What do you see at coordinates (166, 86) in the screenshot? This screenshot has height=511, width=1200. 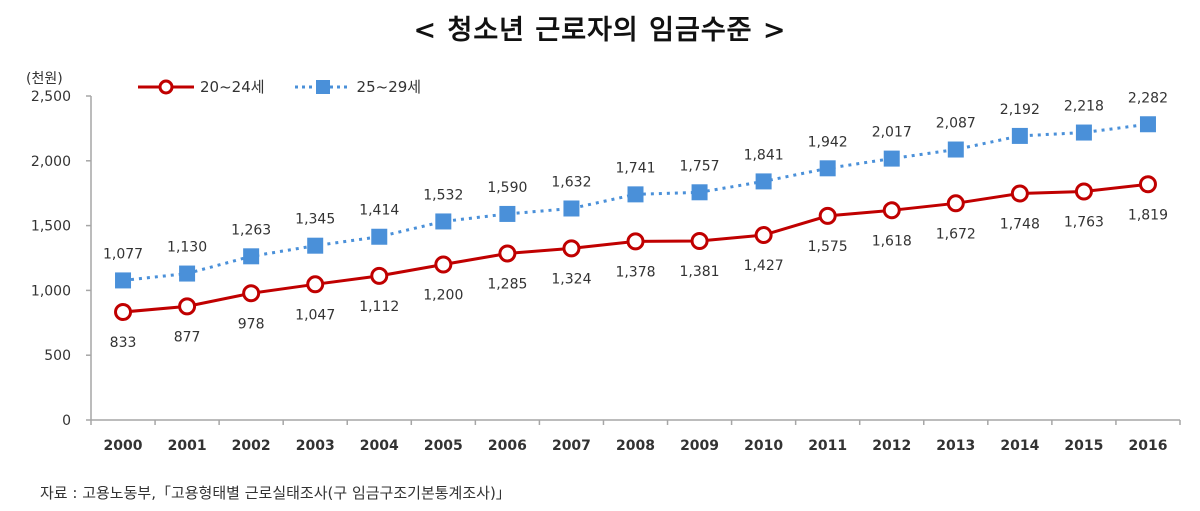 I see `legend-line-circle-icon` at bounding box center [166, 86].